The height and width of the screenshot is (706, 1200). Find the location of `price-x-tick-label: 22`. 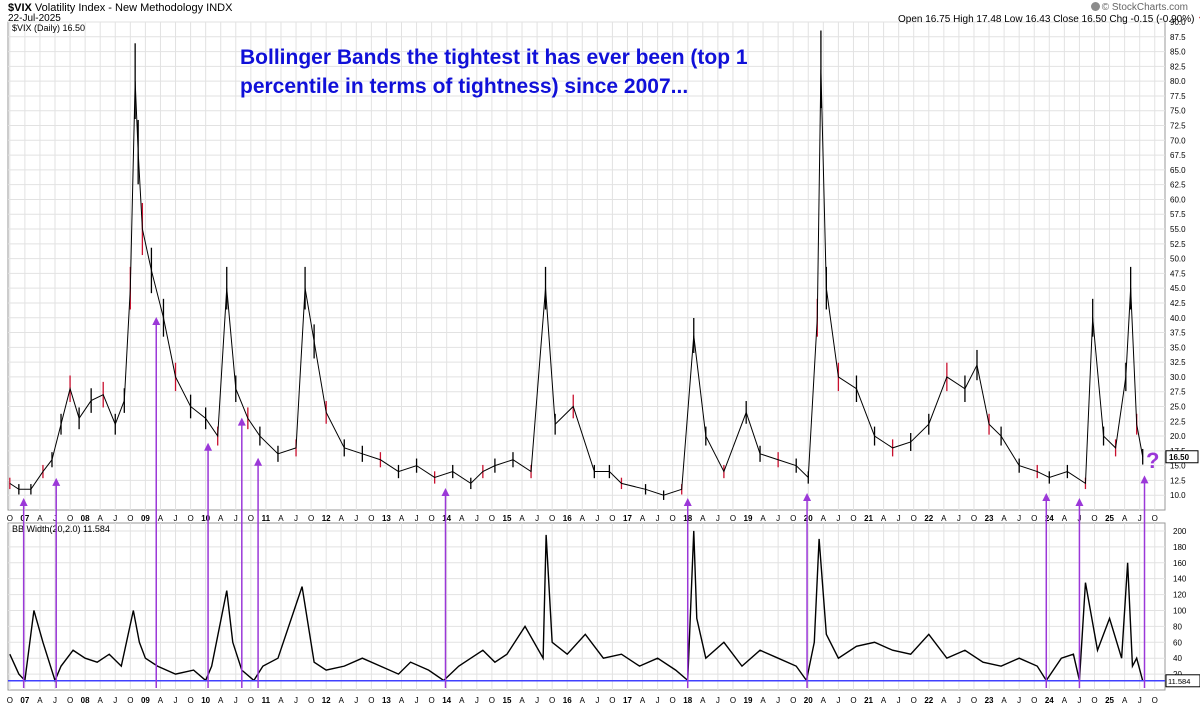

price-x-tick-label: 22 is located at coordinates (928, 518).